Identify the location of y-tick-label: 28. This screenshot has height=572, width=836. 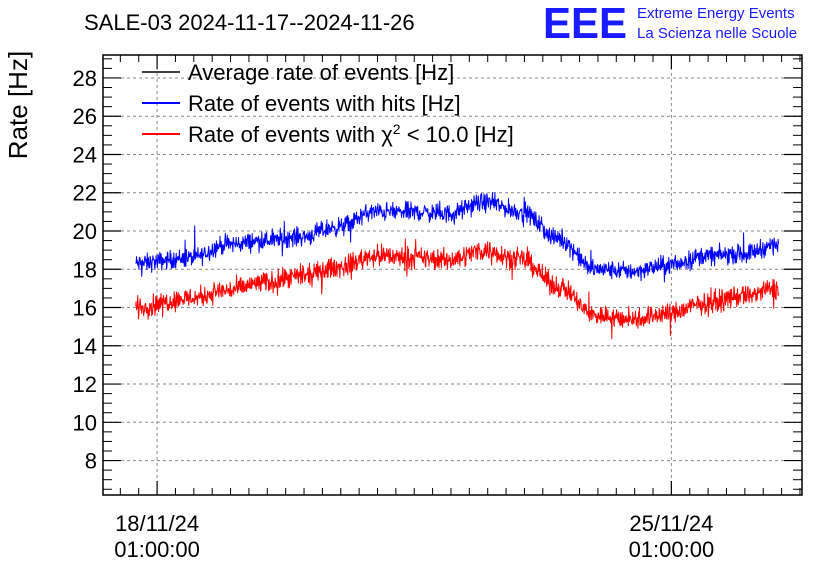
(85, 78).